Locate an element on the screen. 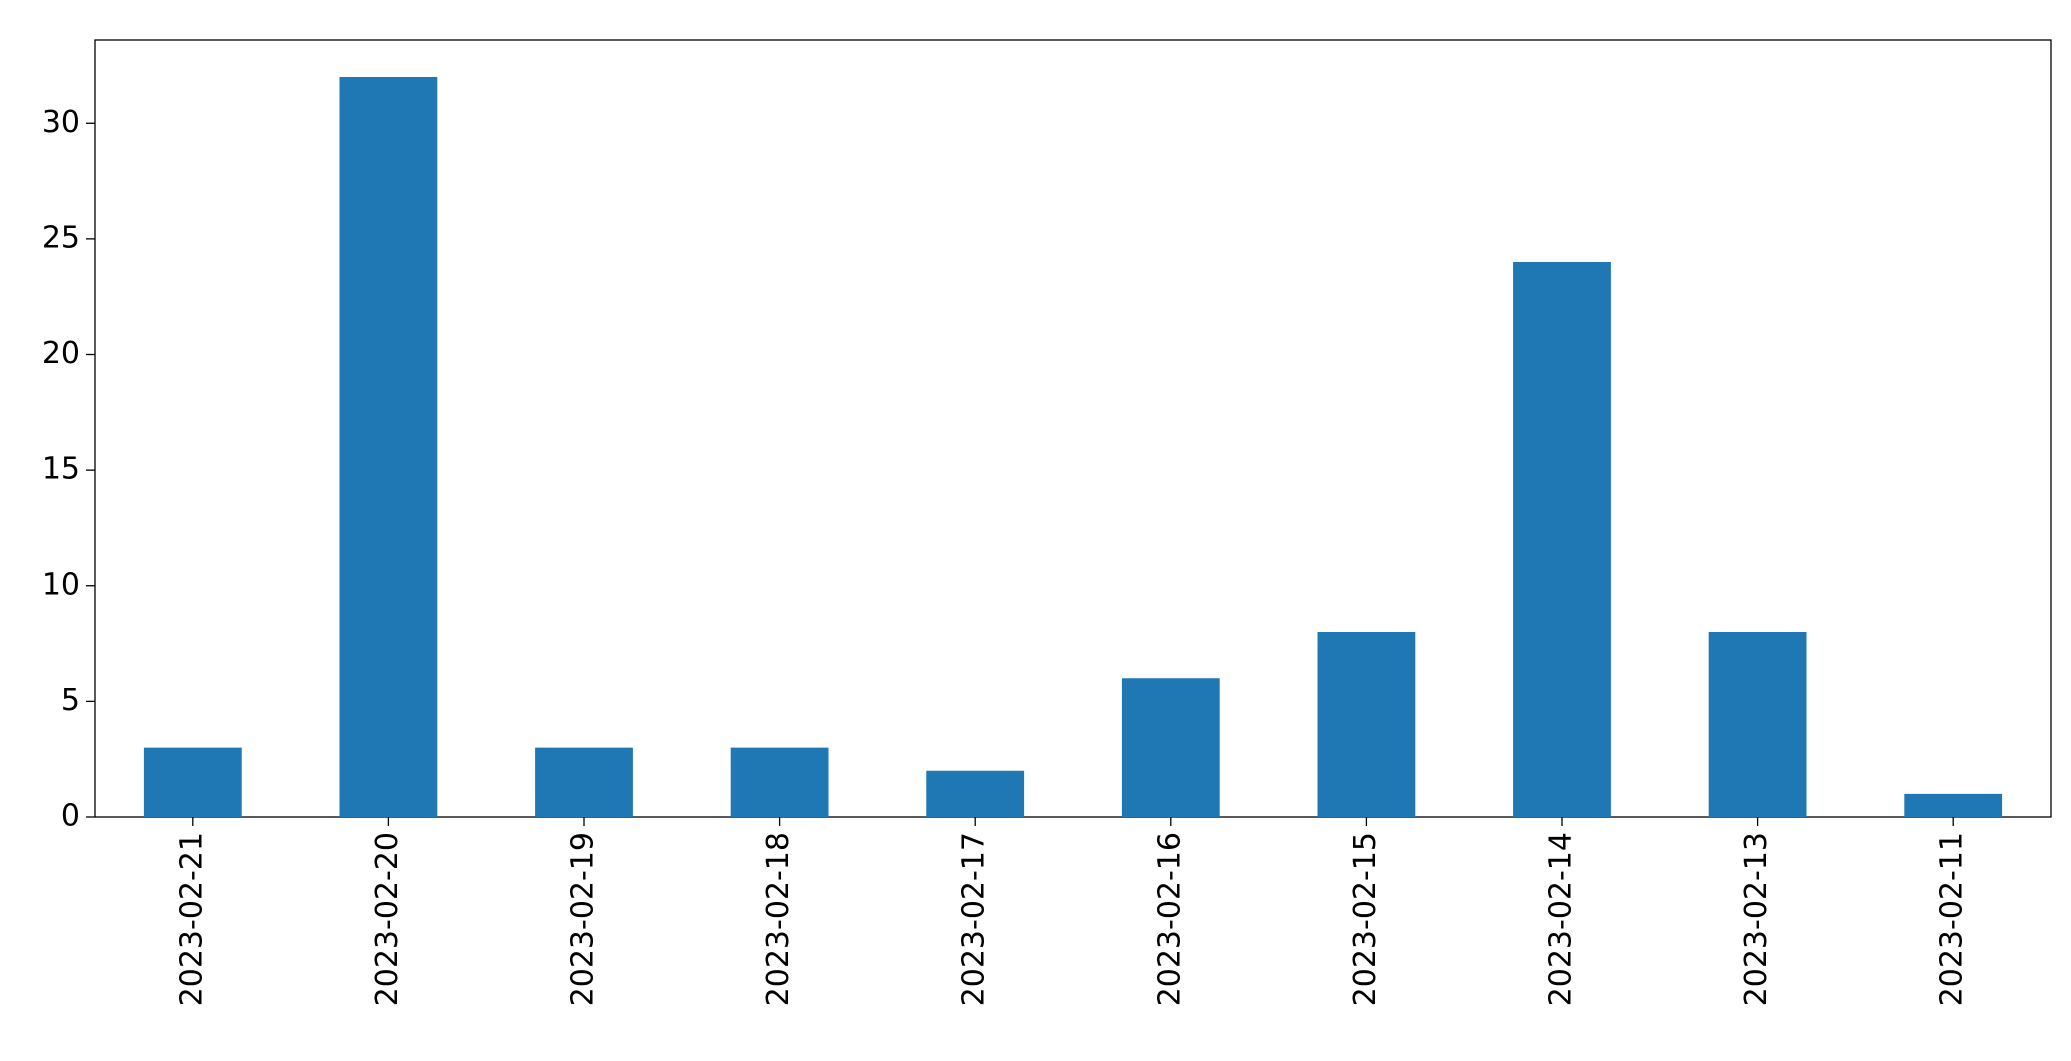 The width and height of the screenshot is (2071, 1061). y-tick-label: 25 is located at coordinates (61, 237).